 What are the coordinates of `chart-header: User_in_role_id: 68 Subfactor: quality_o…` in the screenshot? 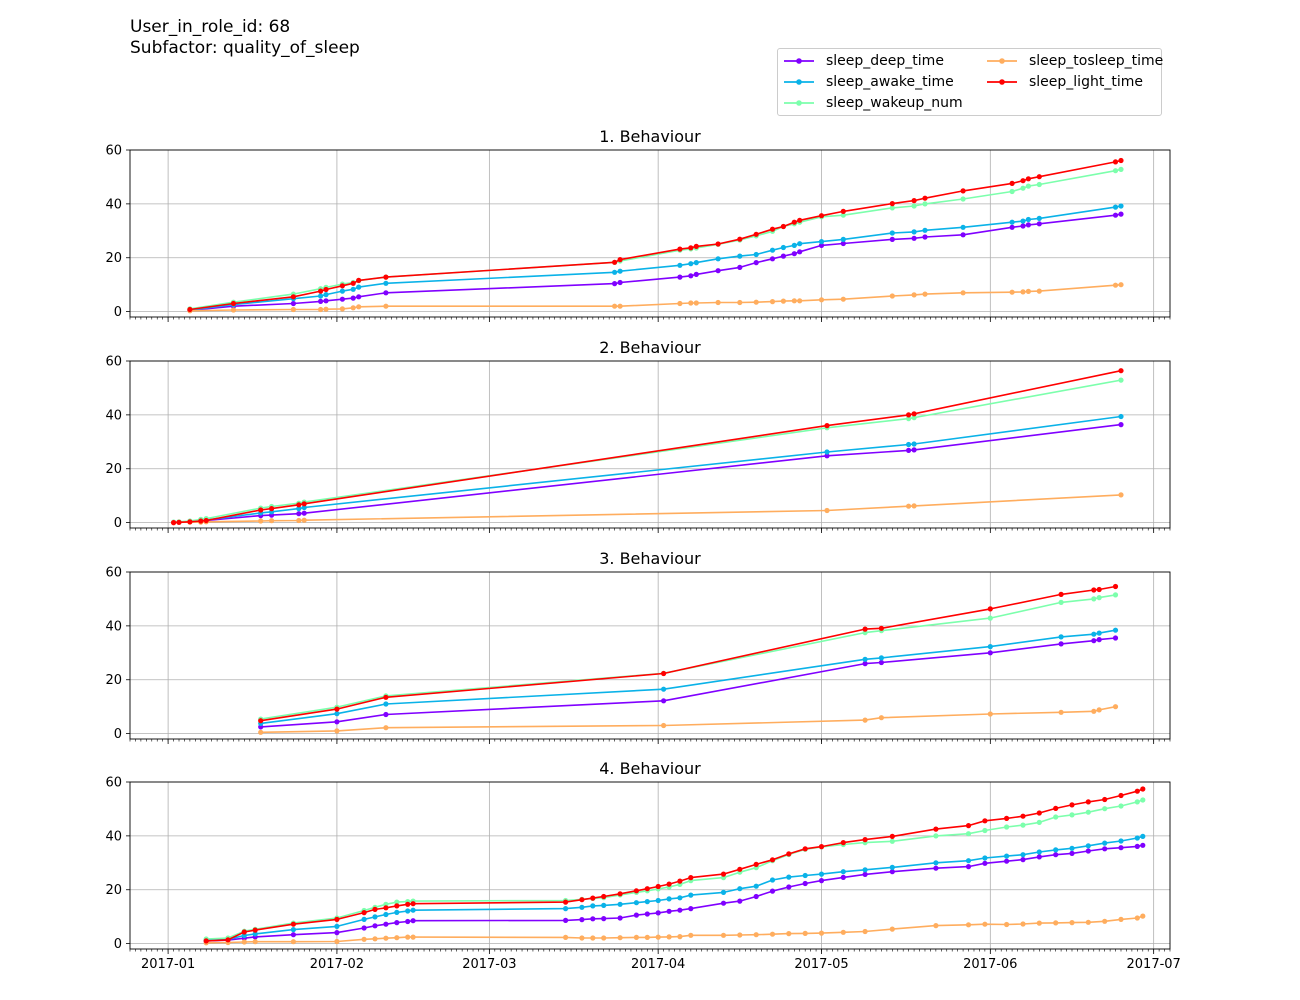 It's located at (245, 38).